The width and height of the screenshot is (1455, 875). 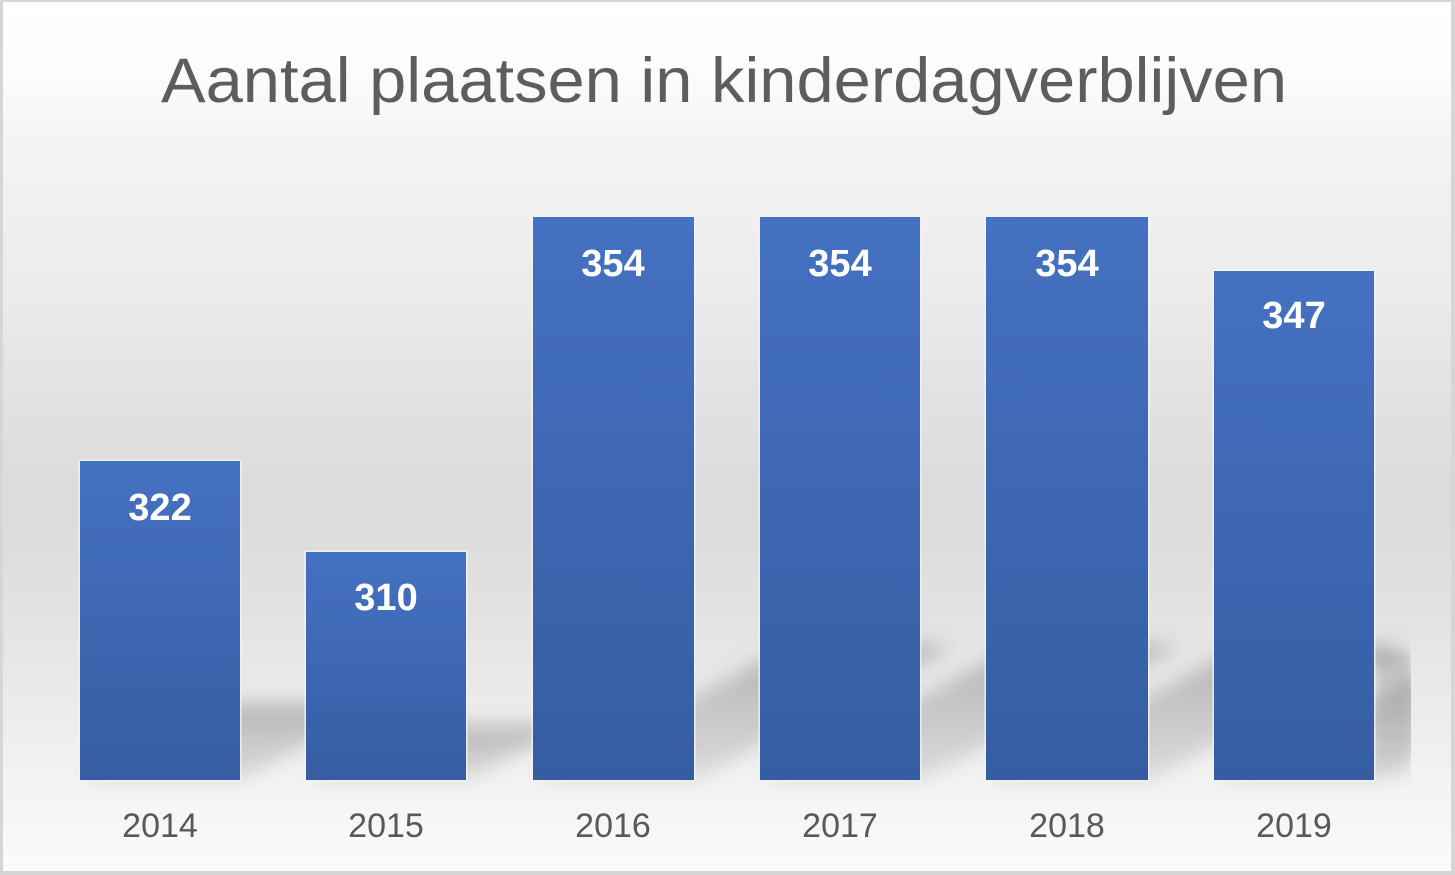 I want to click on svg-text: 310, so click(x=385, y=598).